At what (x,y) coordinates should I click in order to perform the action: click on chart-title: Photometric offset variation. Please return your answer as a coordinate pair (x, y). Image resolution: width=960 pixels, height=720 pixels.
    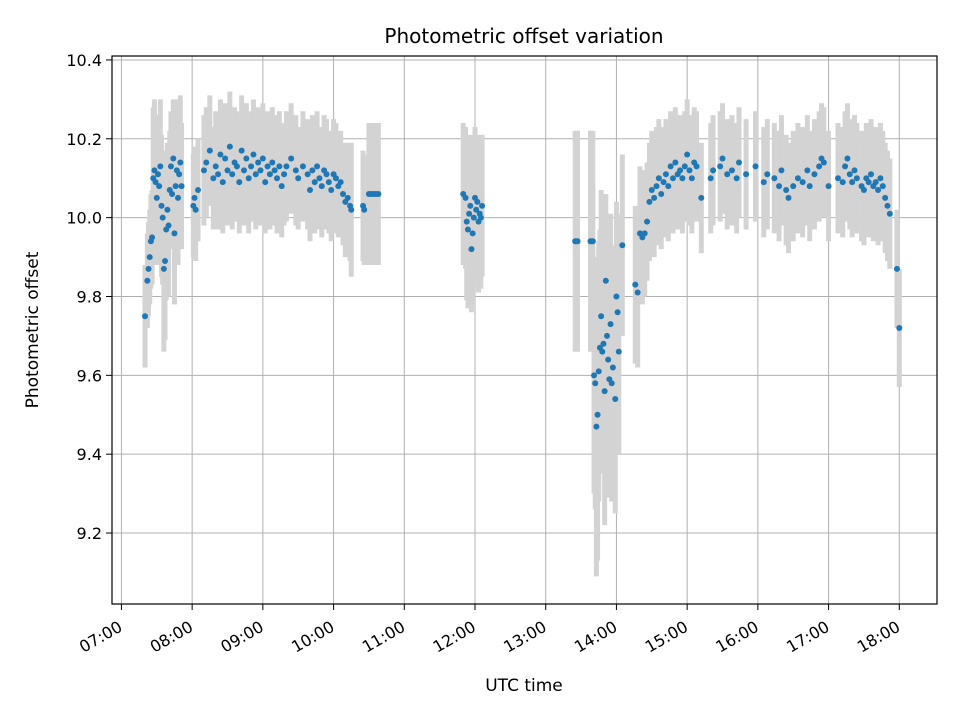
    Looking at the image, I should click on (523, 36).